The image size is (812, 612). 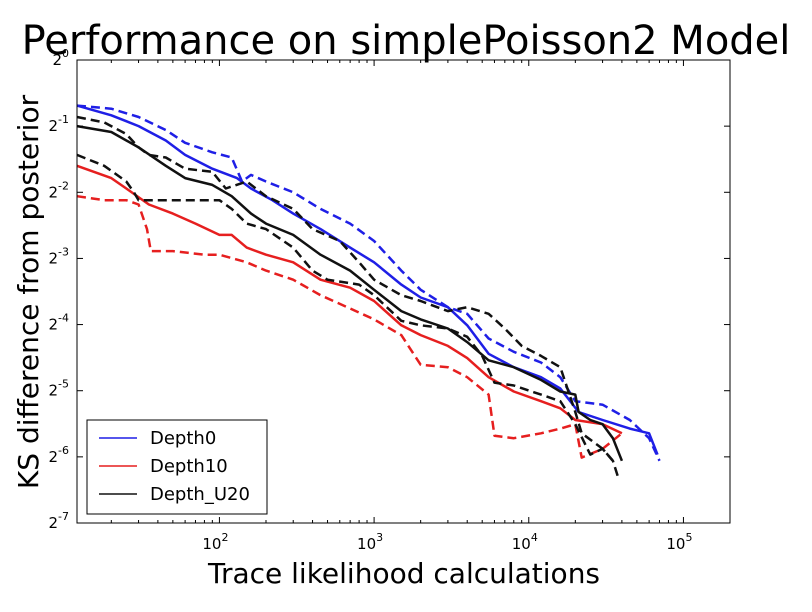 What do you see at coordinates (58, 389) in the screenshot?
I see `y-tick-label: 2-5` at bounding box center [58, 389].